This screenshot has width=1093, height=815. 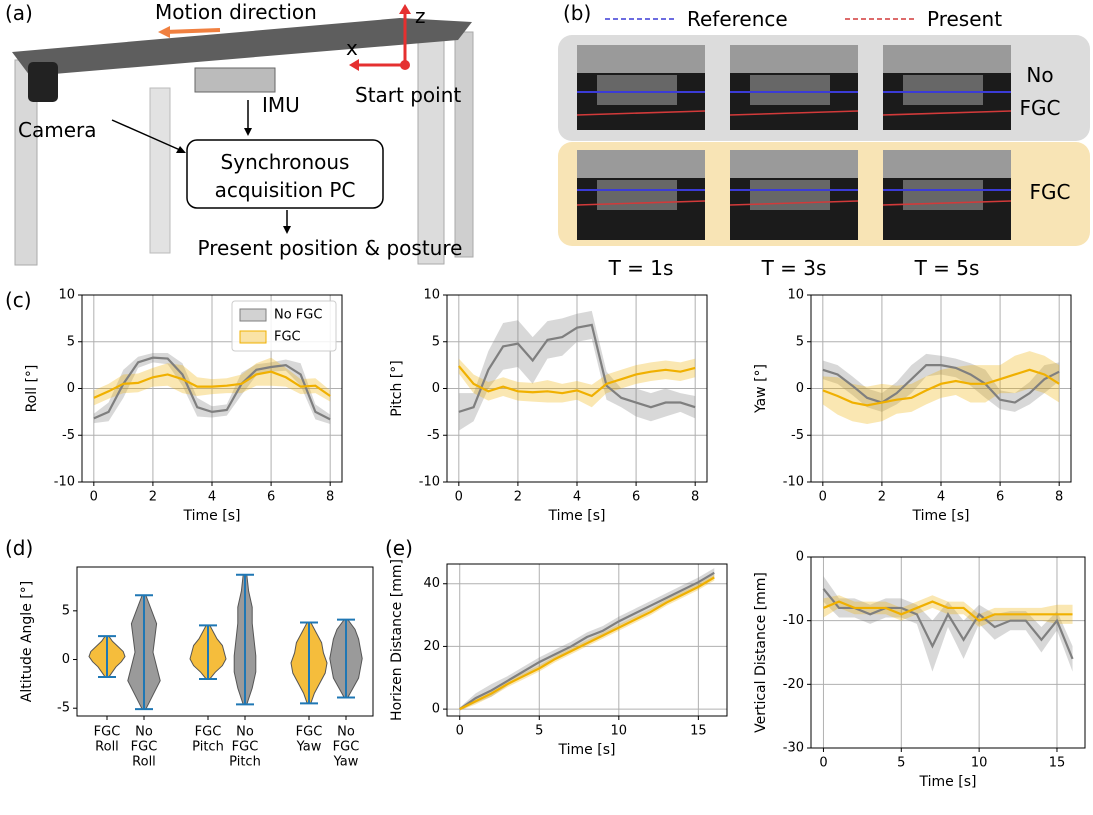 I want to click on annotation: Start point, so click(x=408, y=95).